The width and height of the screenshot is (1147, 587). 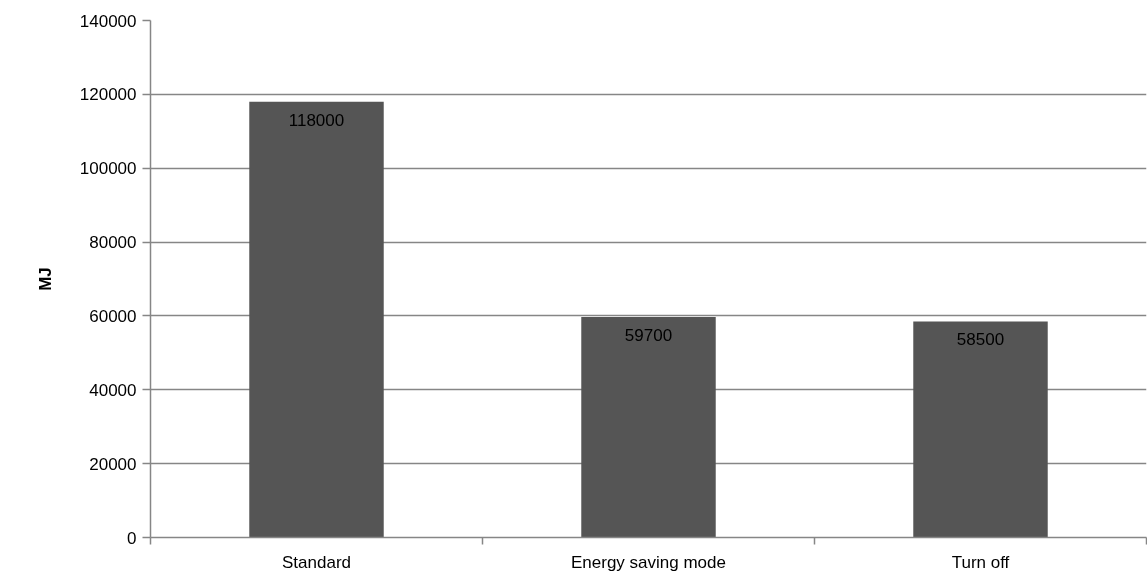 What do you see at coordinates (108, 95) in the screenshot?
I see `y-tick-label: 120000` at bounding box center [108, 95].